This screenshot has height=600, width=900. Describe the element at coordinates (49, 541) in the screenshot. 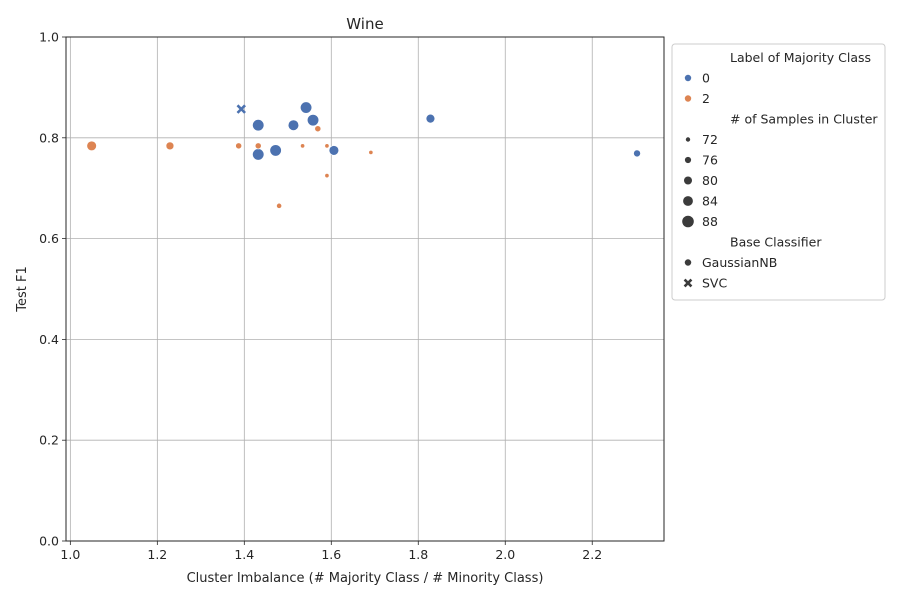

I see `y-tick-label: 0.0` at that location.